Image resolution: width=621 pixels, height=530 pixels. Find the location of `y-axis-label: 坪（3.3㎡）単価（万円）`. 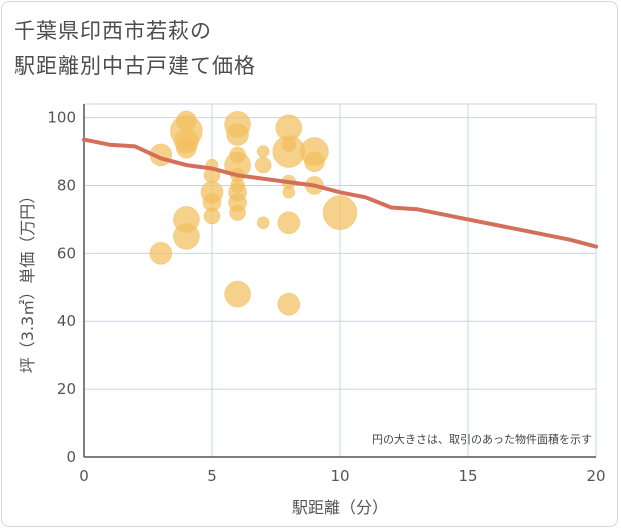

y-axis-label: 坪（3.3㎡）単価（万円） is located at coordinates (27, 280).